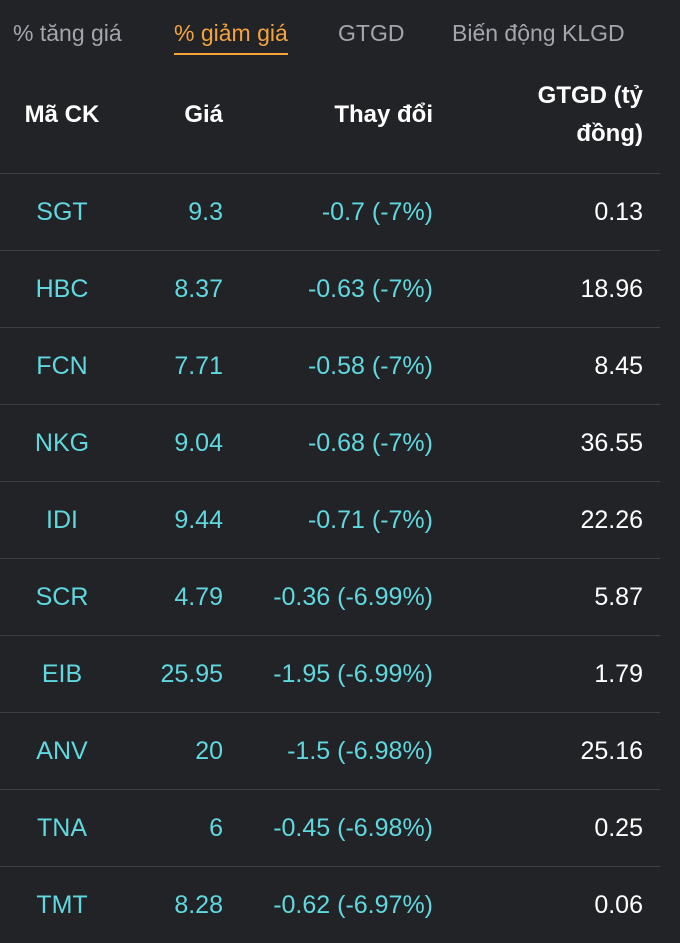  What do you see at coordinates (618, 905) in the screenshot?
I see `stock-trading-value: 0.06` at bounding box center [618, 905].